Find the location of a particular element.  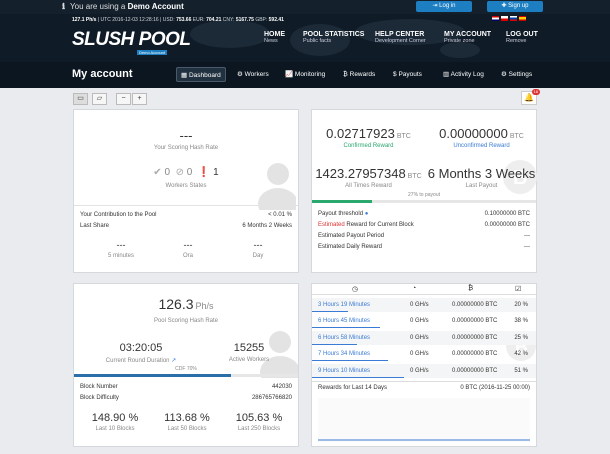

laptop-view-button: ▱ is located at coordinates (99, 99).